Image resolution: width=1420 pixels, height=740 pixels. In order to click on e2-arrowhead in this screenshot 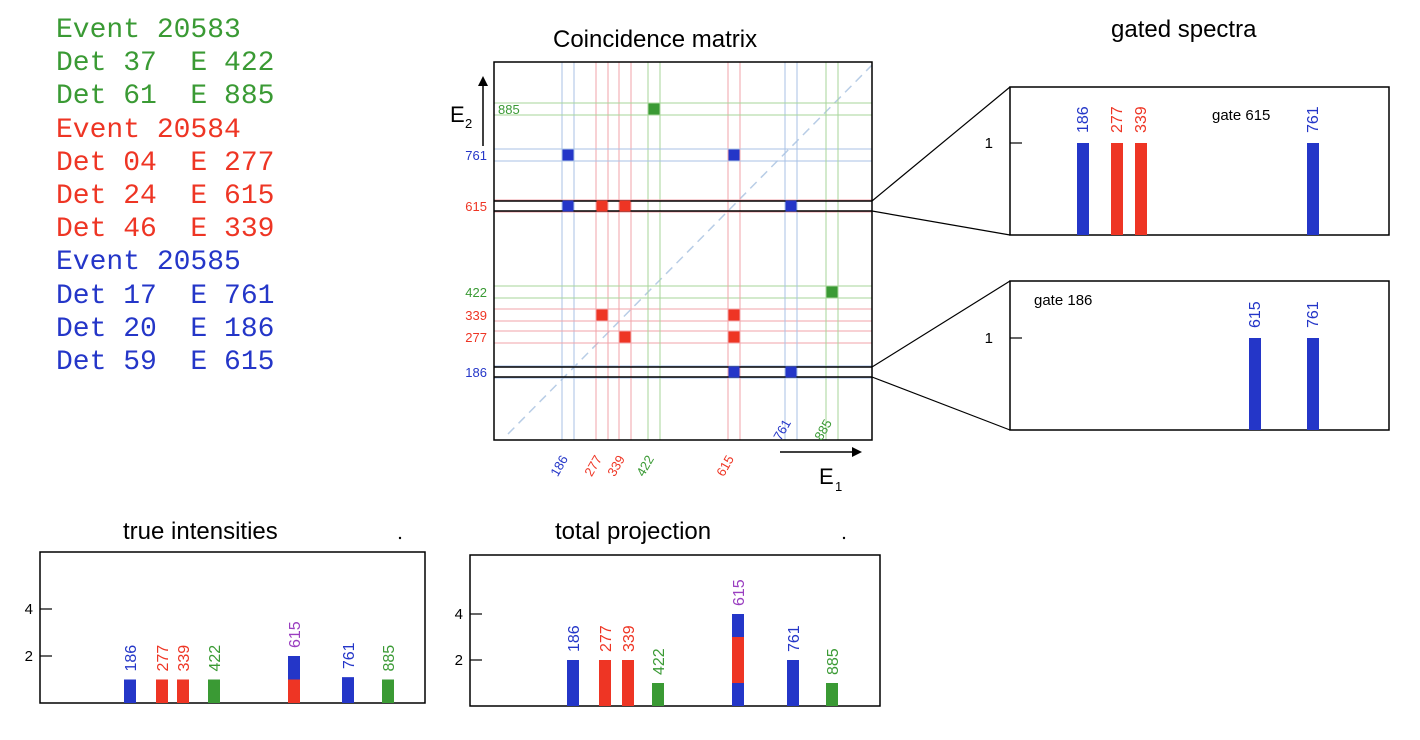, I will do `click(483, 81)`.